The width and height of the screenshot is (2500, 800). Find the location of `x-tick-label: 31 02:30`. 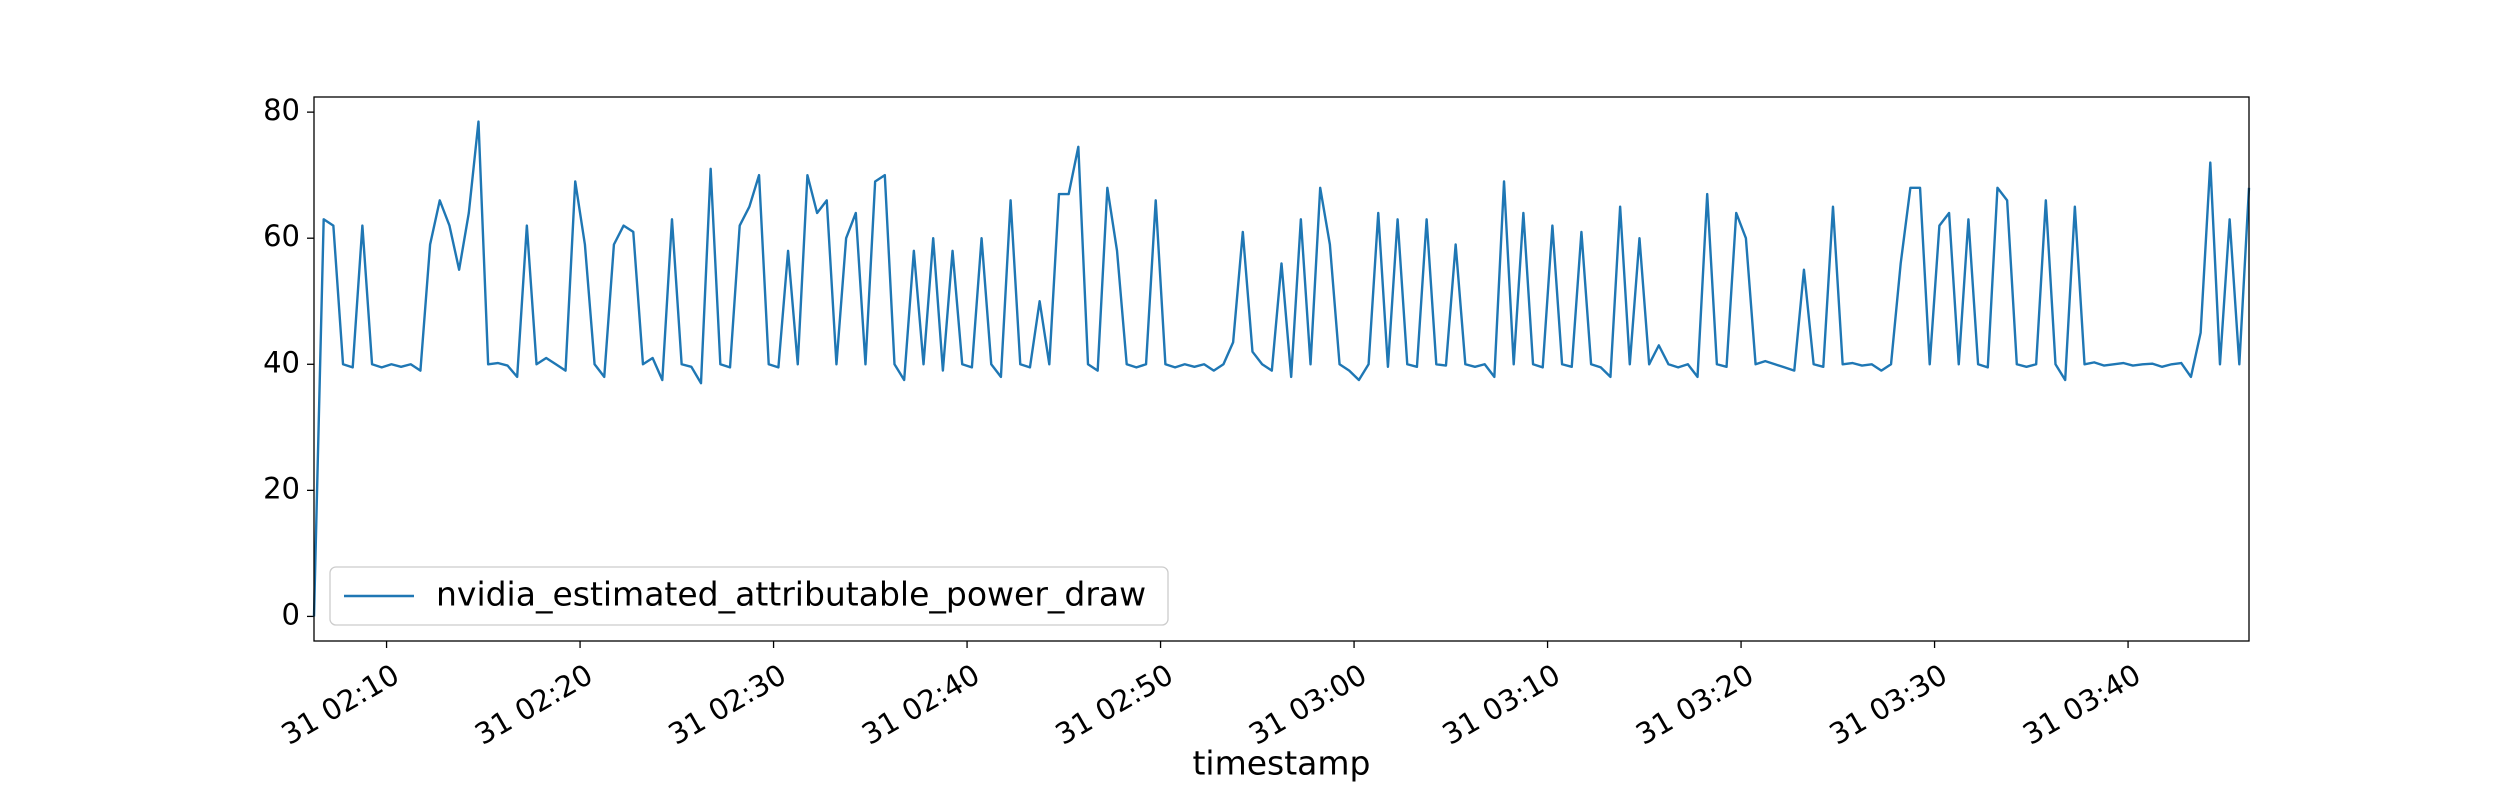

x-tick-label: 31 02:30 is located at coordinates (727, 704).